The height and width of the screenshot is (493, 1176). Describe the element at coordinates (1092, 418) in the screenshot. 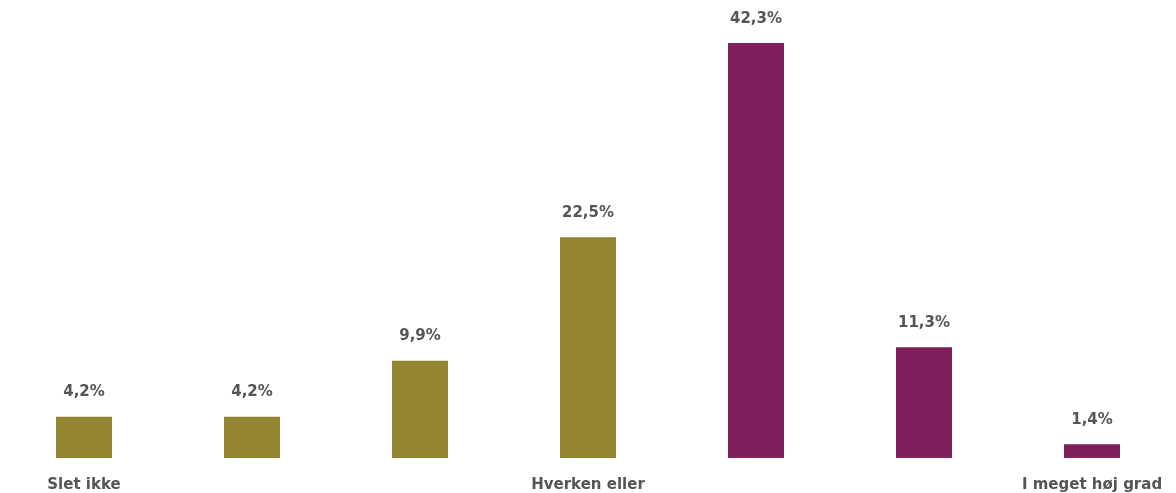

I see `data-label: 1,4%` at that location.